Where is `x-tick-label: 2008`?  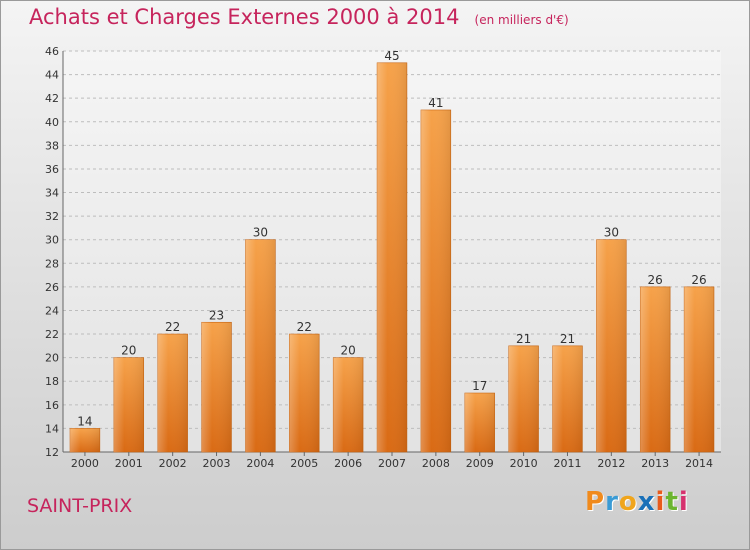
x-tick-label: 2008 is located at coordinates (436, 463).